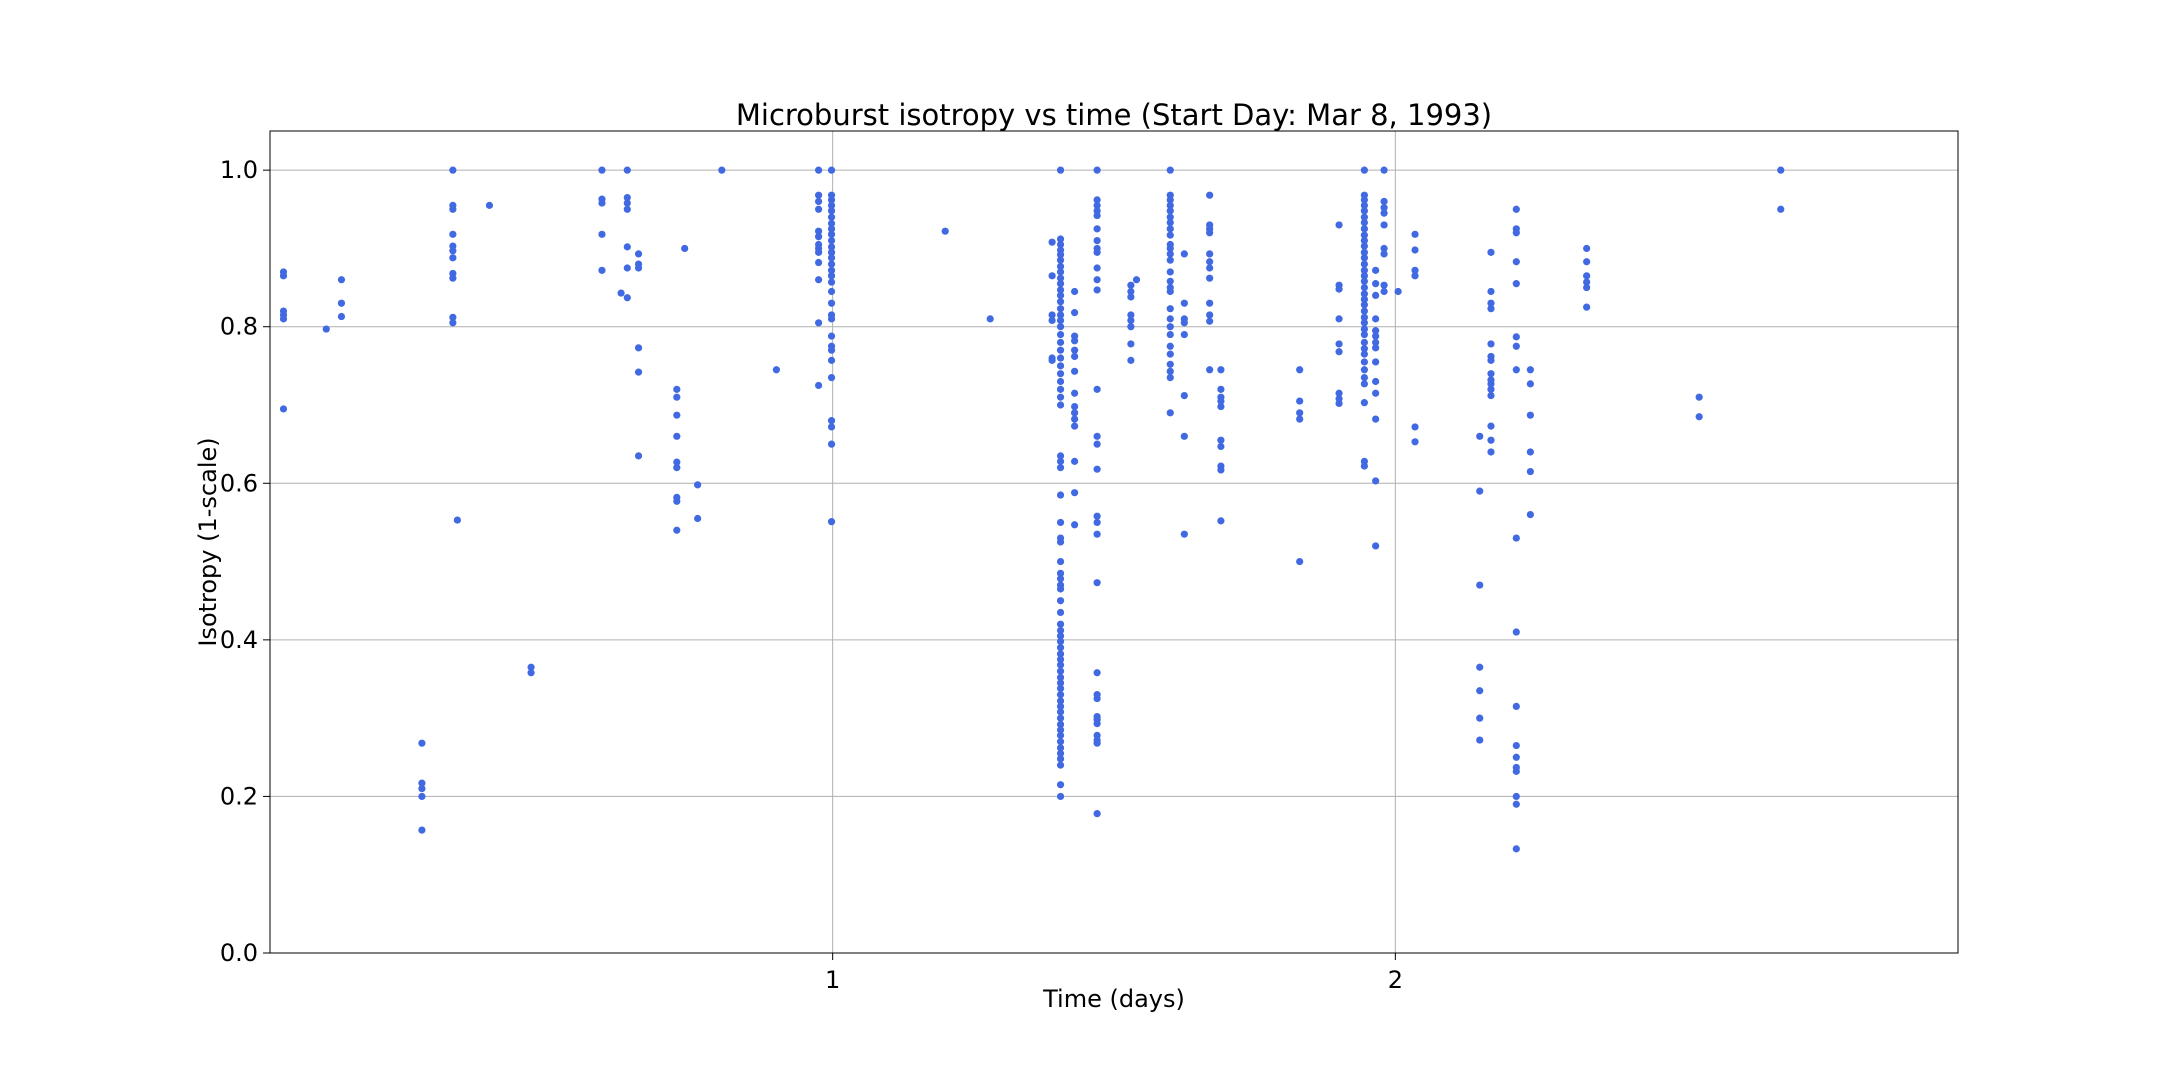  What do you see at coordinates (239, 640) in the screenshot?
I see `y-tick-label: 0.4` at bounding box center [239, 640].